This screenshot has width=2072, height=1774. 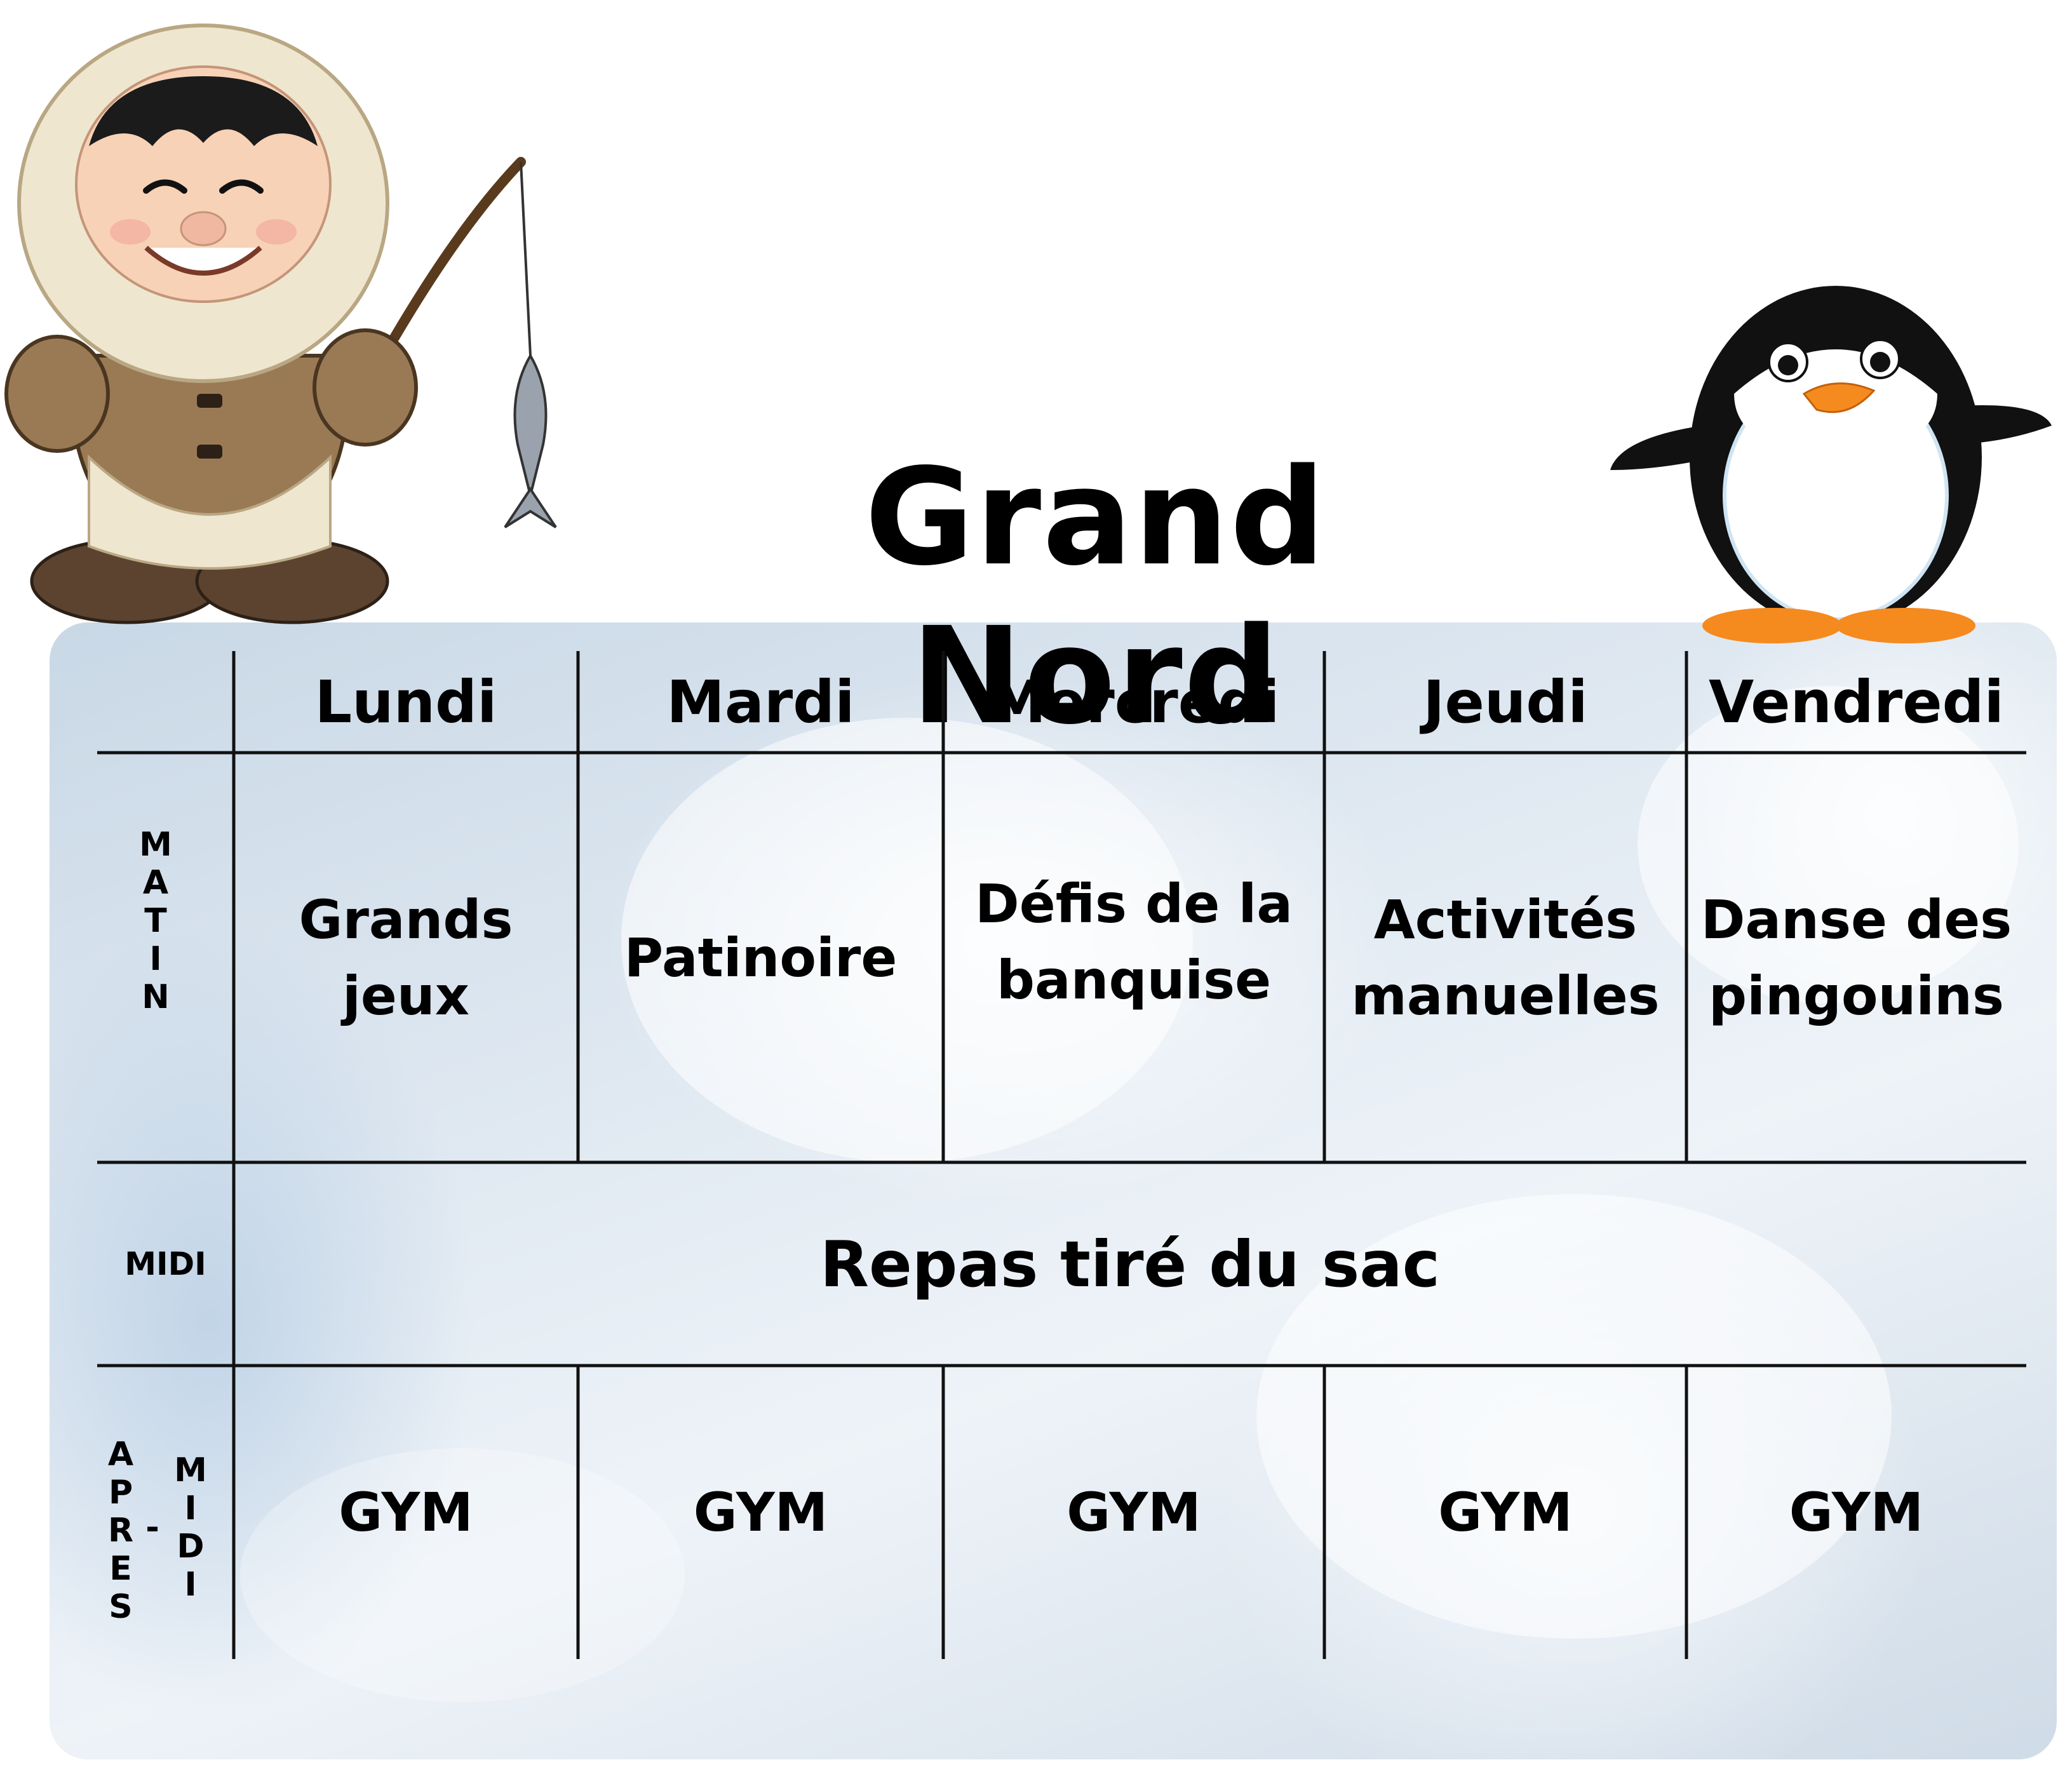 I want to click on inuit-child-fishing-icon, so click(x=280, y=324).